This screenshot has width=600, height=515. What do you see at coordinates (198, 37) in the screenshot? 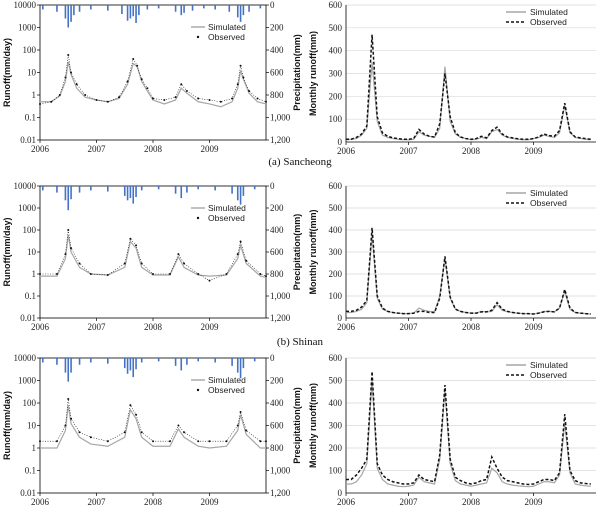
I see `legend-observed-swatch` at bounding box center [198, 37].